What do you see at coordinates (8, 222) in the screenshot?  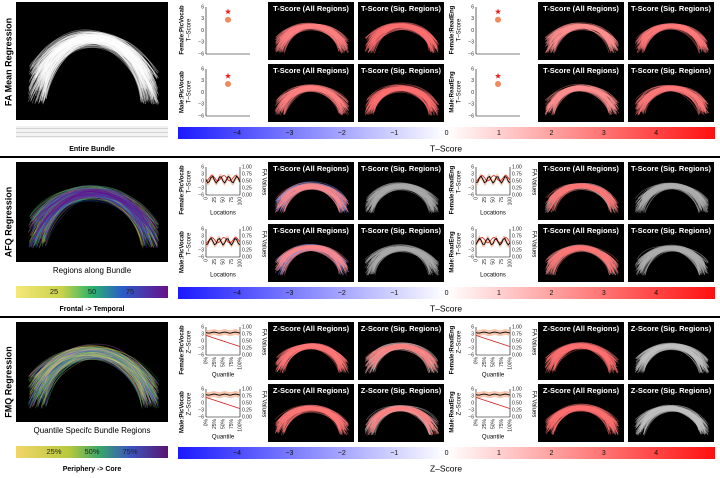 I see `row-title: AFQ Regression` at bounding box center [8, 222].